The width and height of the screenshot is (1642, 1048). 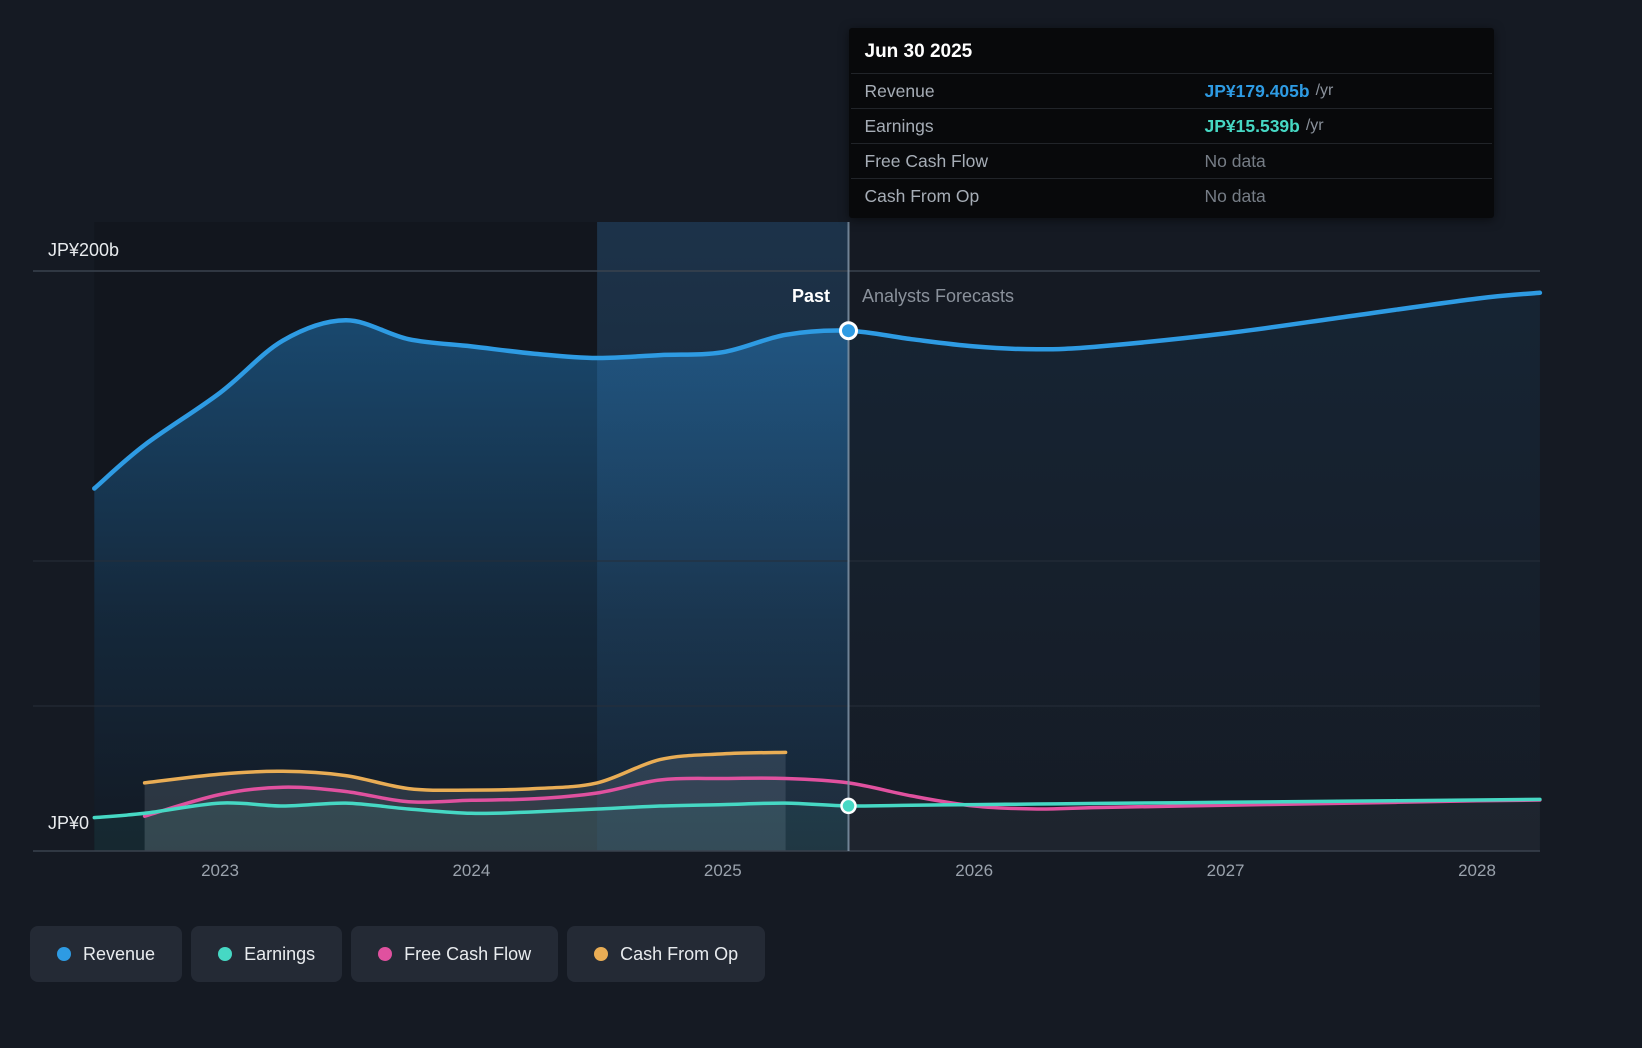 What do you see at coordinates (468, 953) in the screenshot?
I see `legend-label: Free Cash Flow` at bounding box center [468, 953].